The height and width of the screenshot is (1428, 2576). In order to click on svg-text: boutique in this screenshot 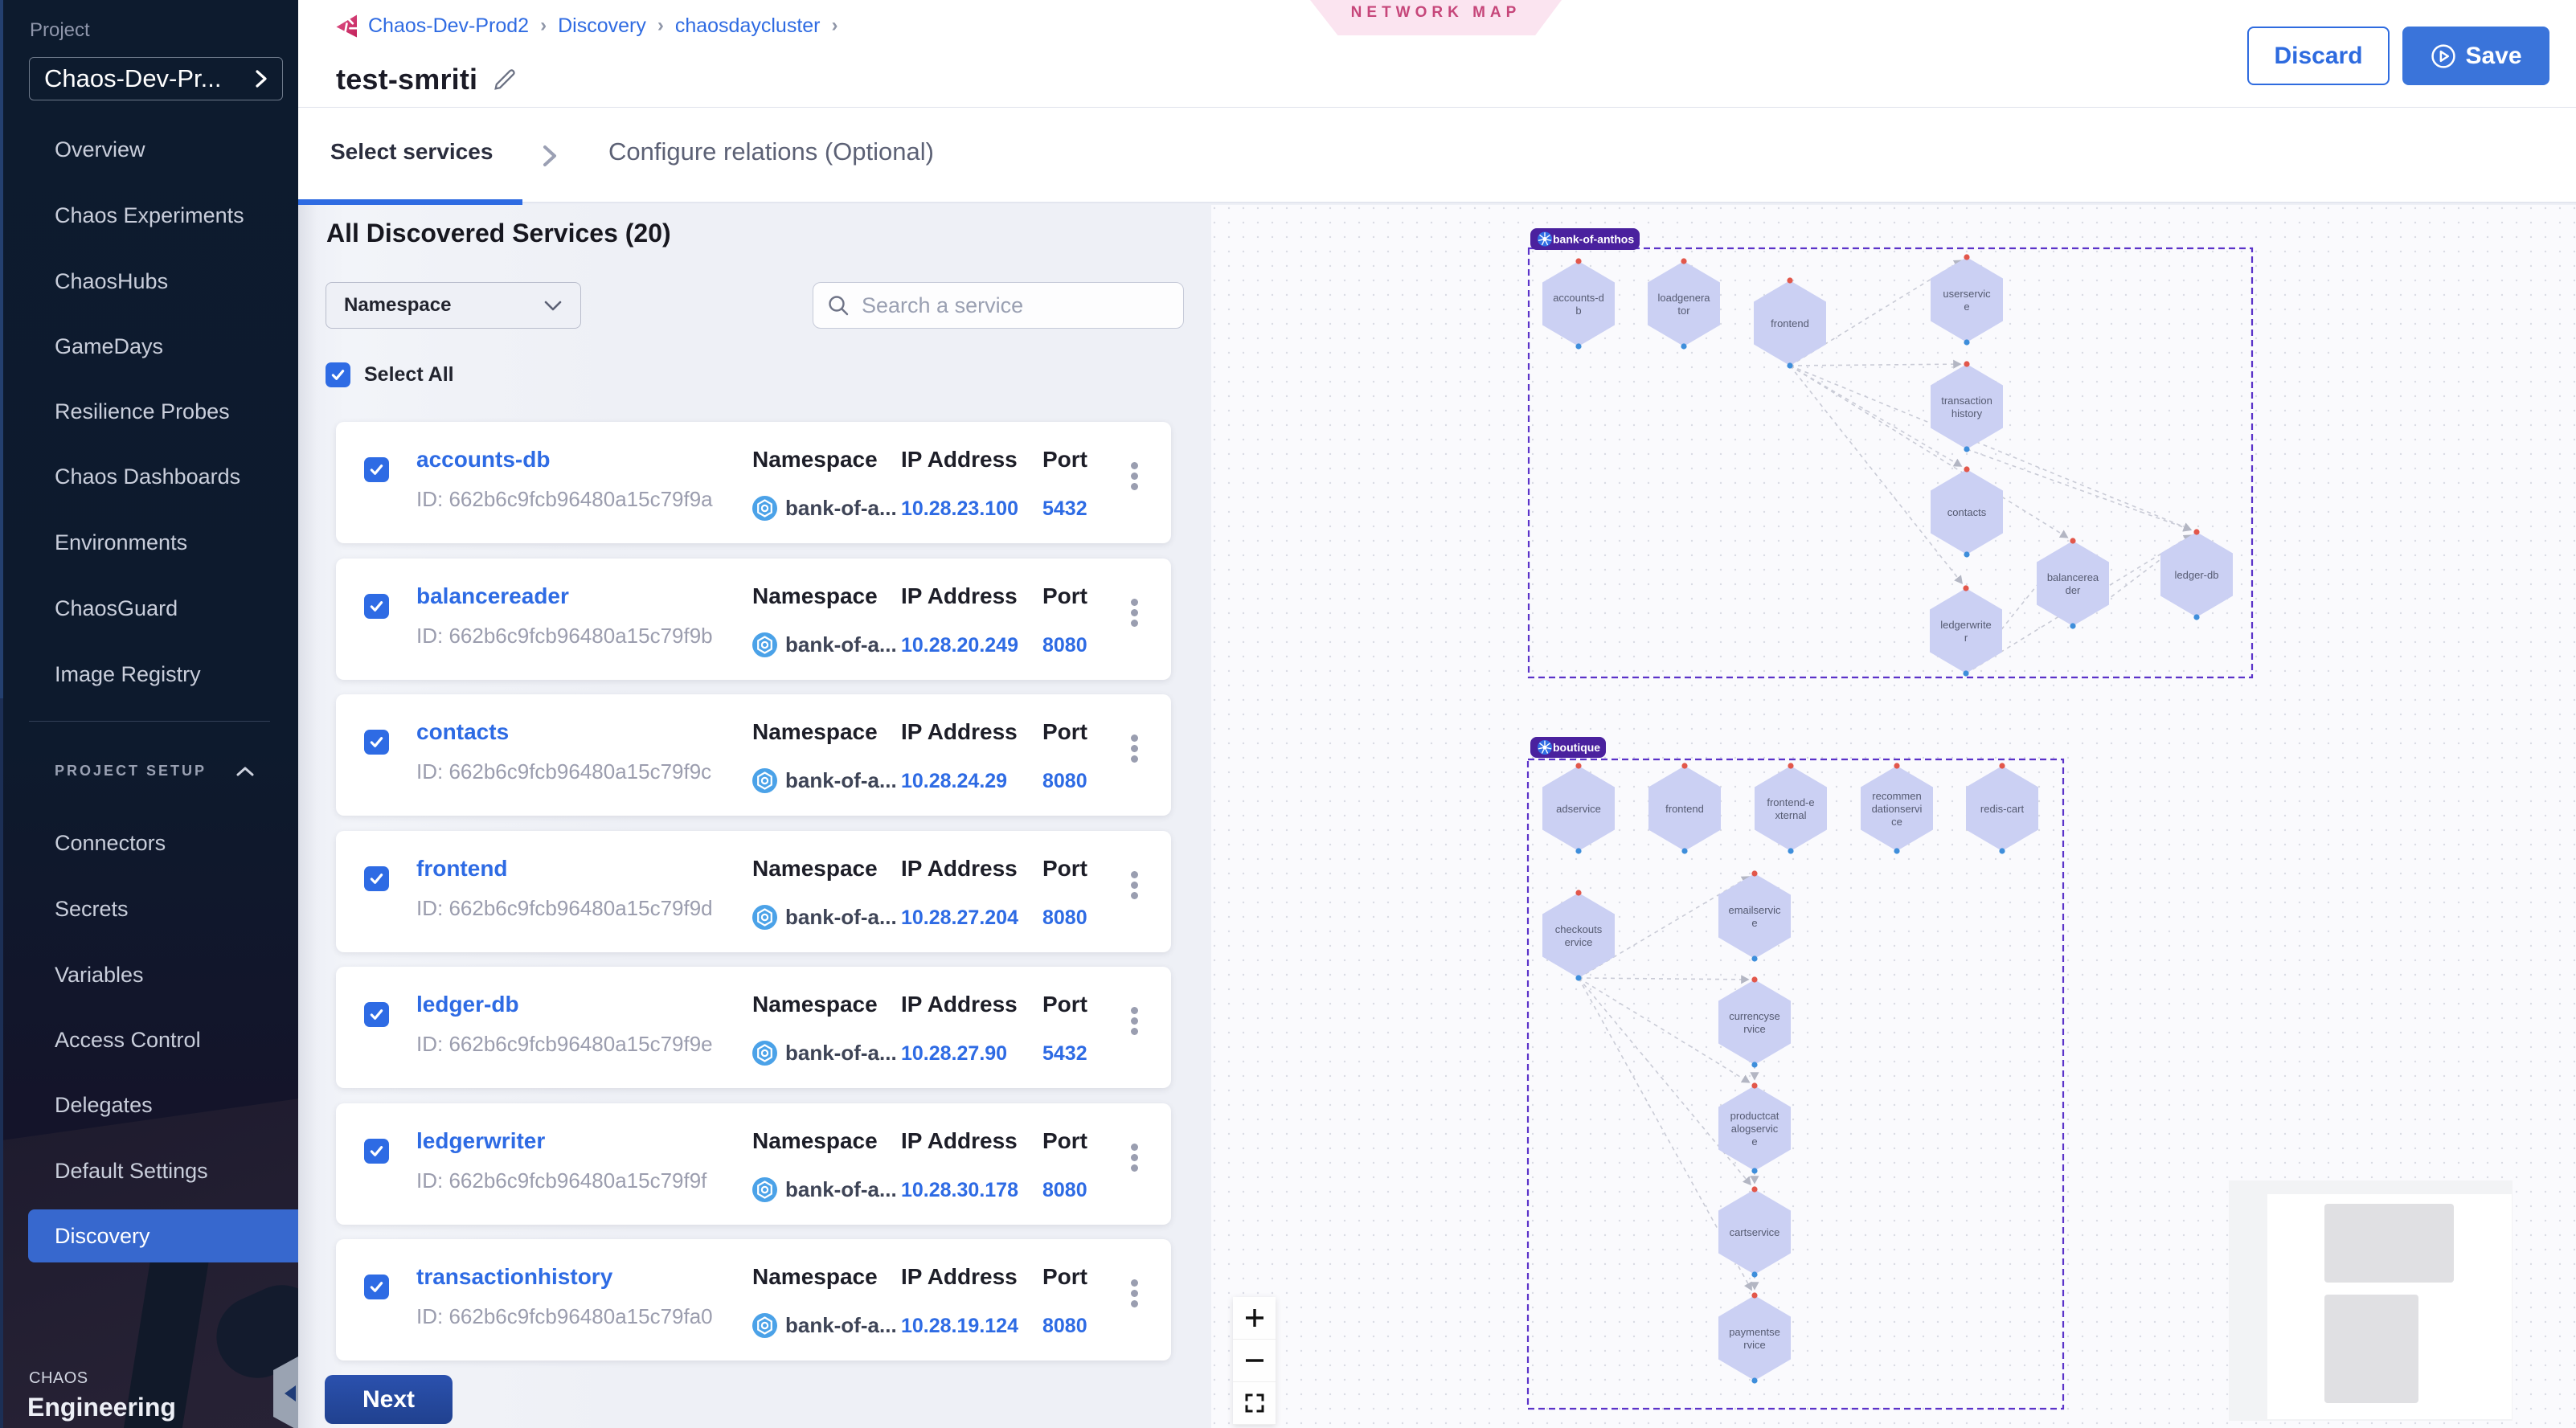, I will do `click(1576, 747)`.